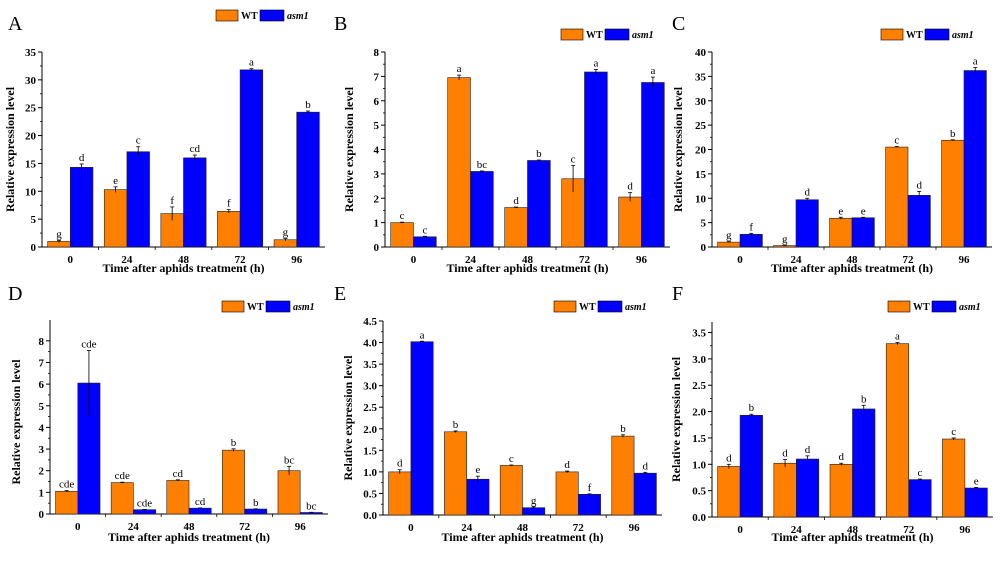  What do you see at coordinates (678, 149) in the screenshot?
I see `y-axis-title: Relative expression level` at bounding box center [678, 149].